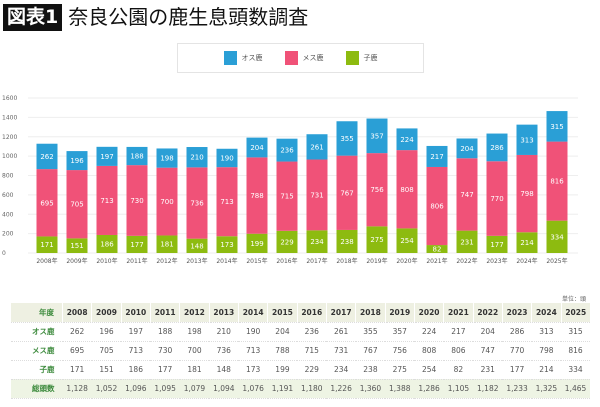  I want to click on table-cell: 1,325, so click(546, 389).